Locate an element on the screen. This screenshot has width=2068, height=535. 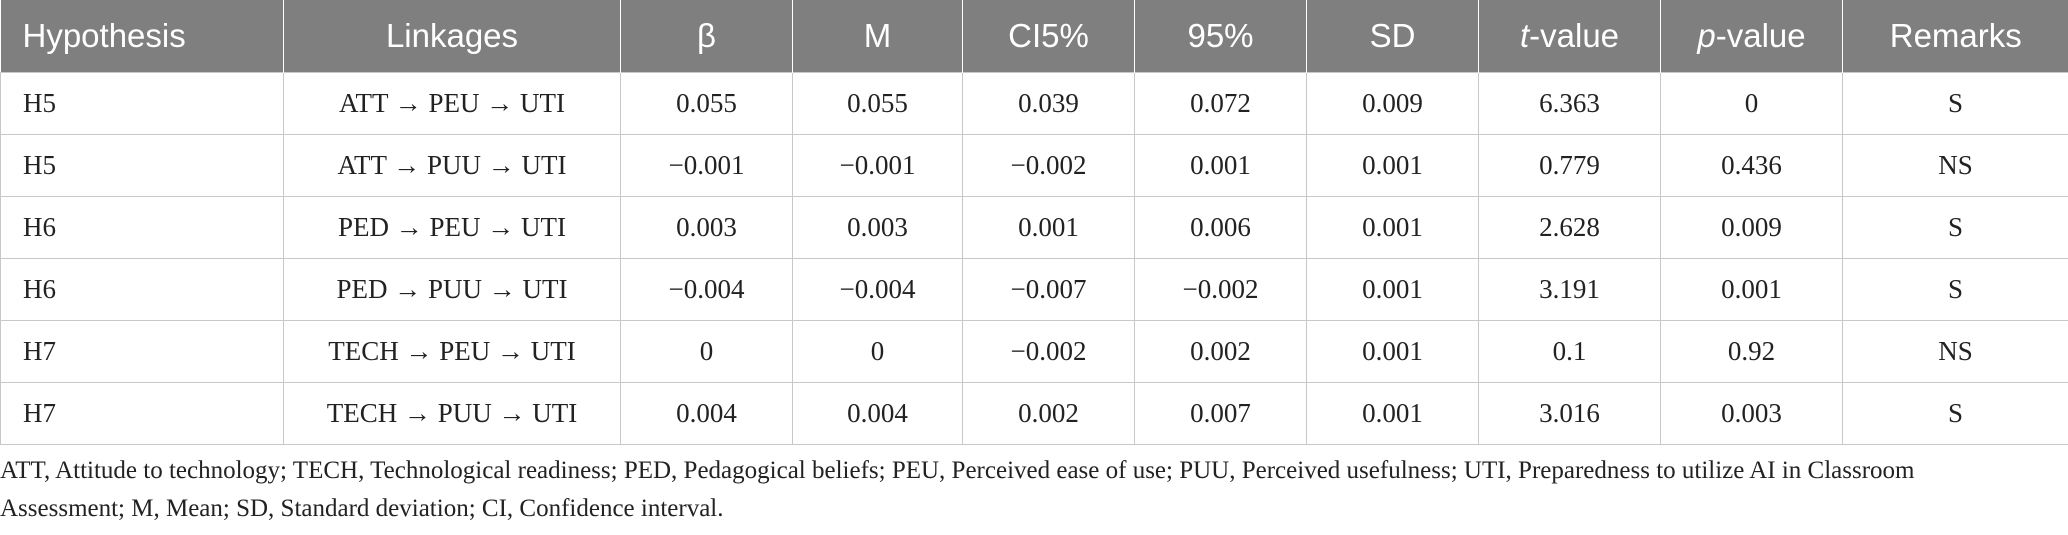
cell-mean: 0.055 is located at coordinates (877, 103).